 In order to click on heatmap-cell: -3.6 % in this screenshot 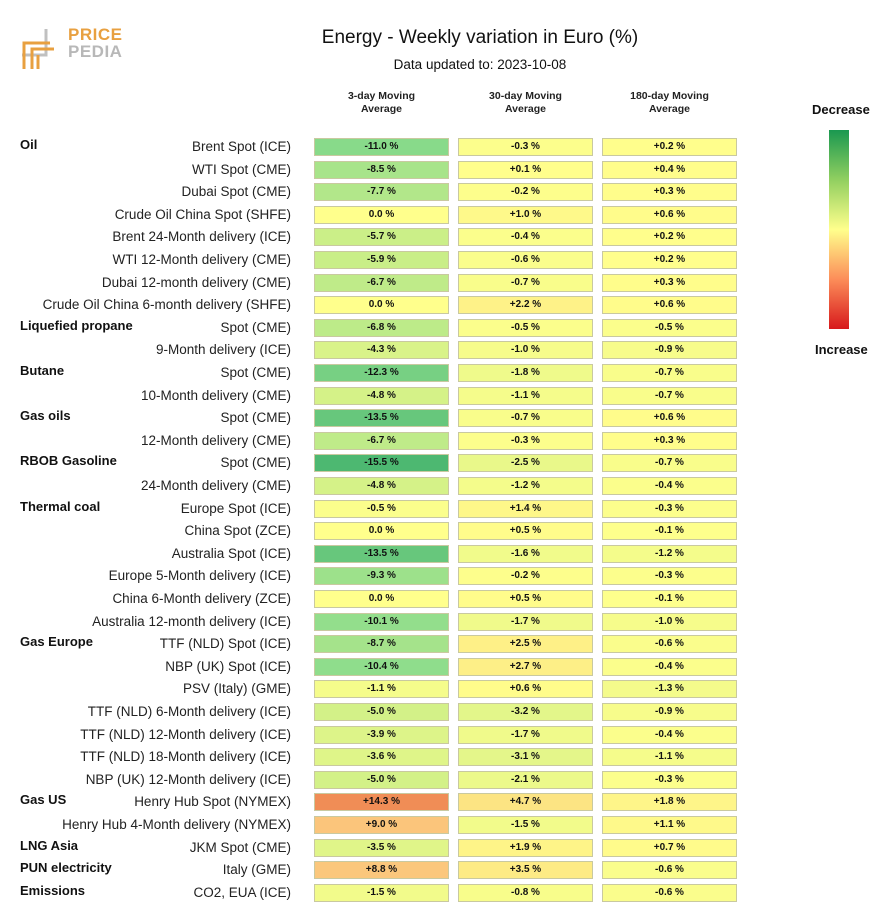, I will do `click(381, 757)`.